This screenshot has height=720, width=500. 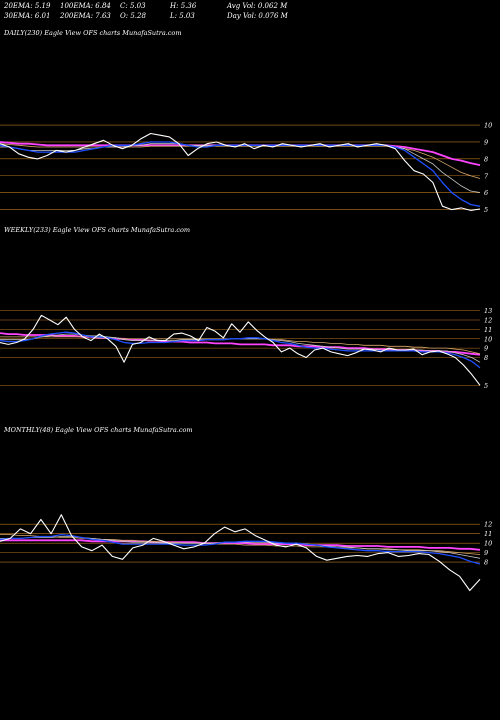 I want to click on stat-close: C: 5.03, so click(x=133, y=6).